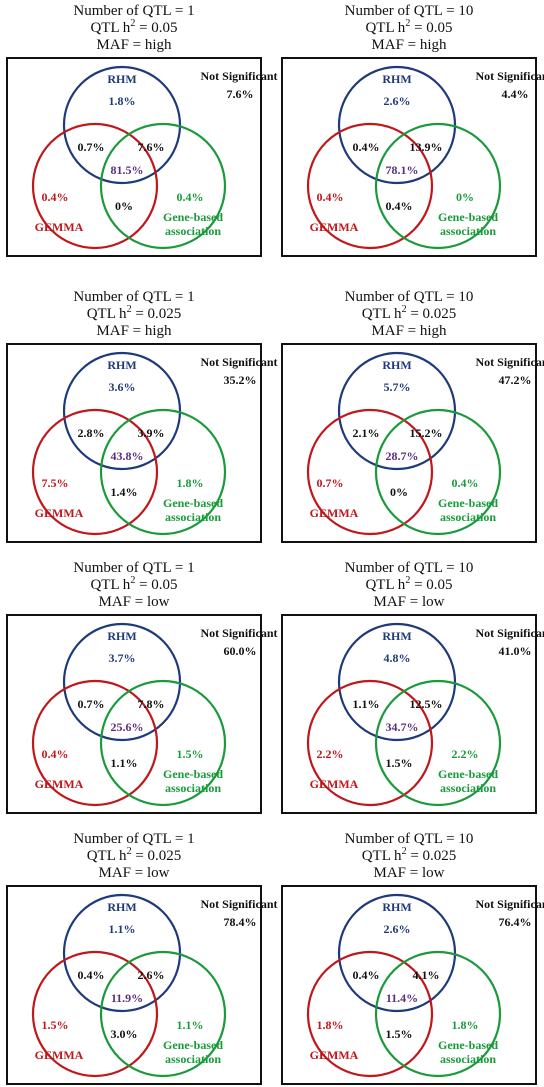 This screenshot has height=1087, width=544. What do you see at coordinates (366, 704) in the screenshot?
I see `rhm-gemma-value: 1.1%` at bounding box center [366, 704].